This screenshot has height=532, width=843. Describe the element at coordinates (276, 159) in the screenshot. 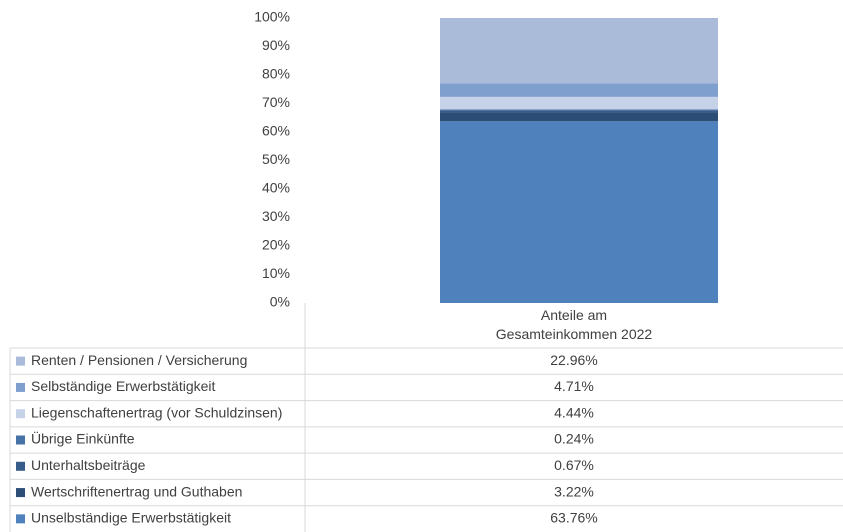

I see `y-tick-label: 50%` at that location.